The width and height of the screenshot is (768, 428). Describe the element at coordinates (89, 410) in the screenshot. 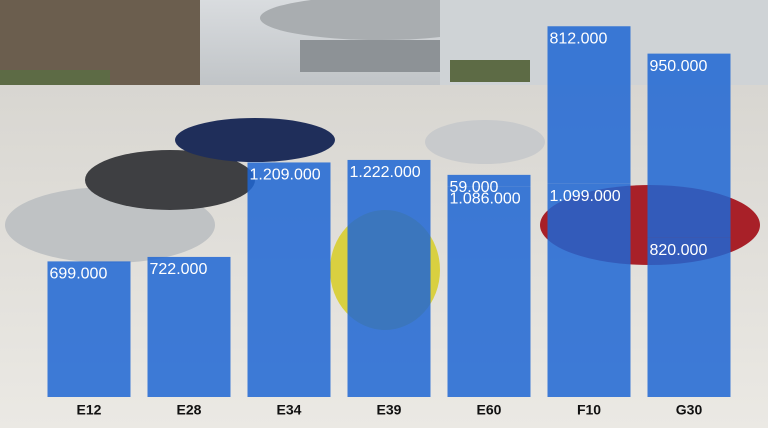

I see `x-tick-label: E12` at that location.